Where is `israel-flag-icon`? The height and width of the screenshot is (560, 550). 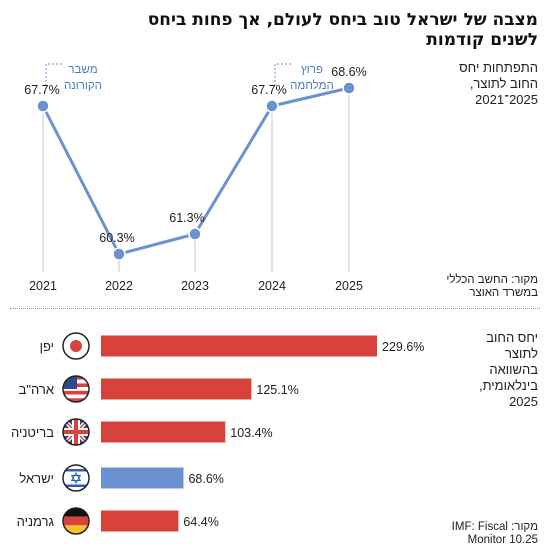
israel-flag-icon is located at coordinates (76, 478).